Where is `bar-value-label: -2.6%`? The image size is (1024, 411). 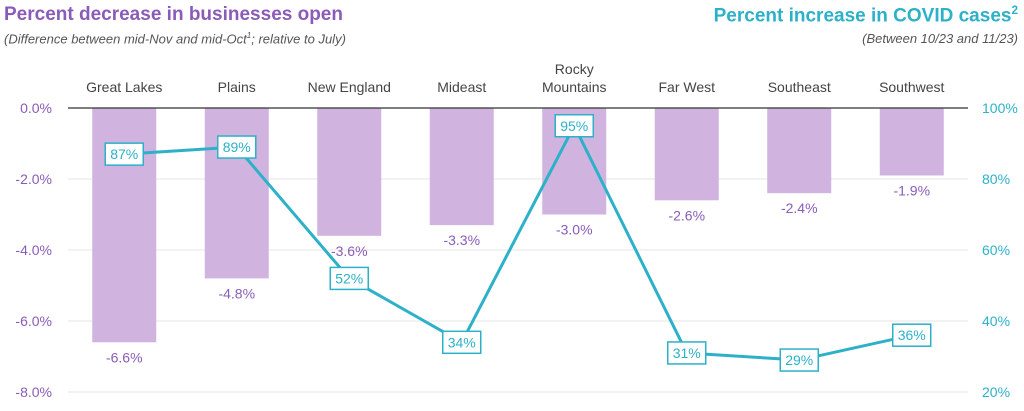
bar-value-label: -2.6% is located at coordinates (686, 215).